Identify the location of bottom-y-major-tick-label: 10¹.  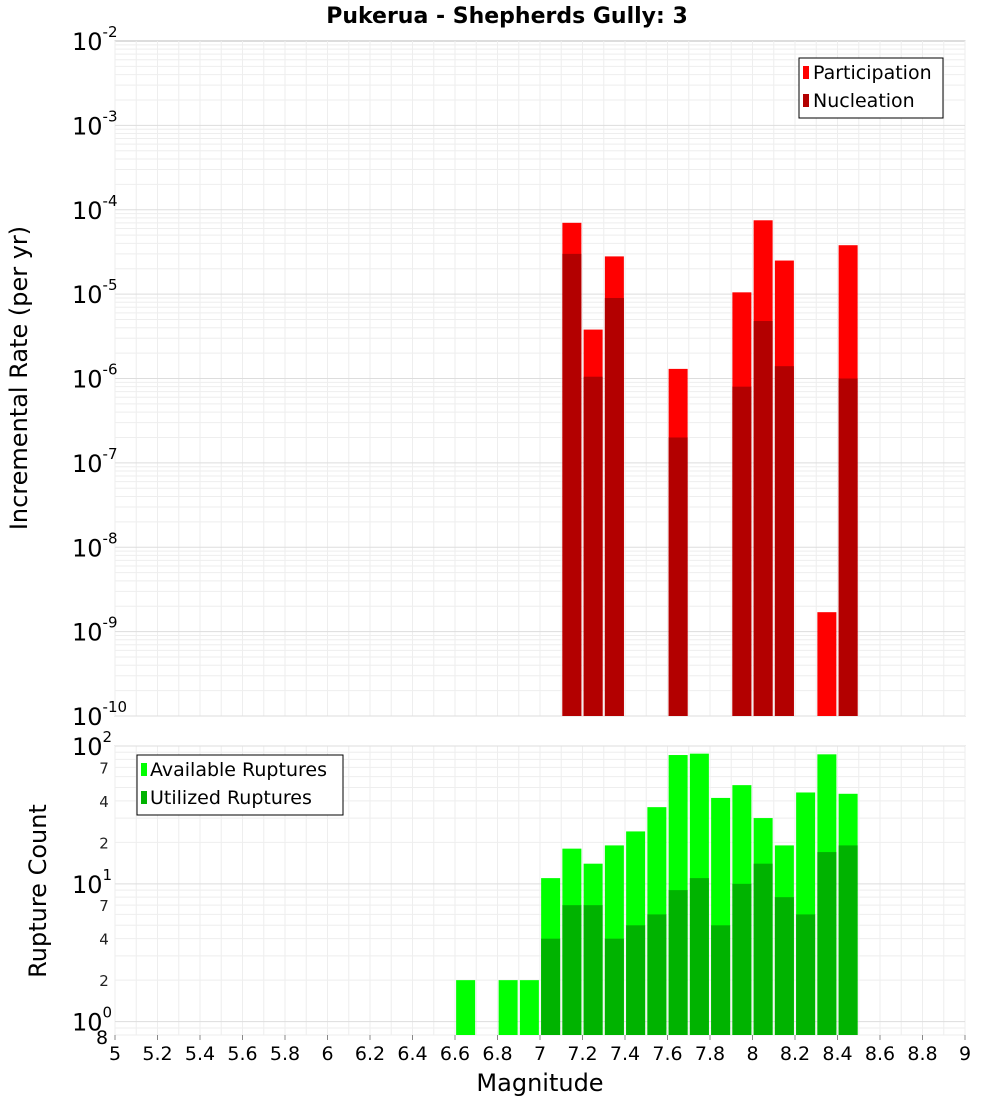
(92, 882).